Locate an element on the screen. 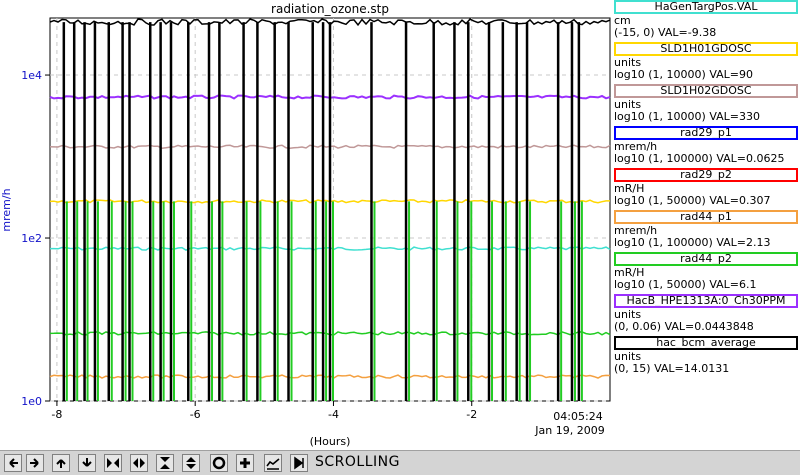 The image size is (800, 475). zoom-y-out-icon is located at coordinates (191, 463).